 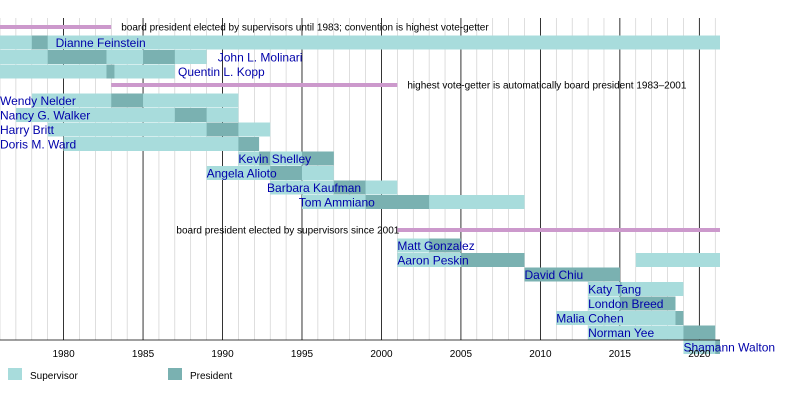 I want to click on person-name-label: London Breed, so click(x=625, y=304).